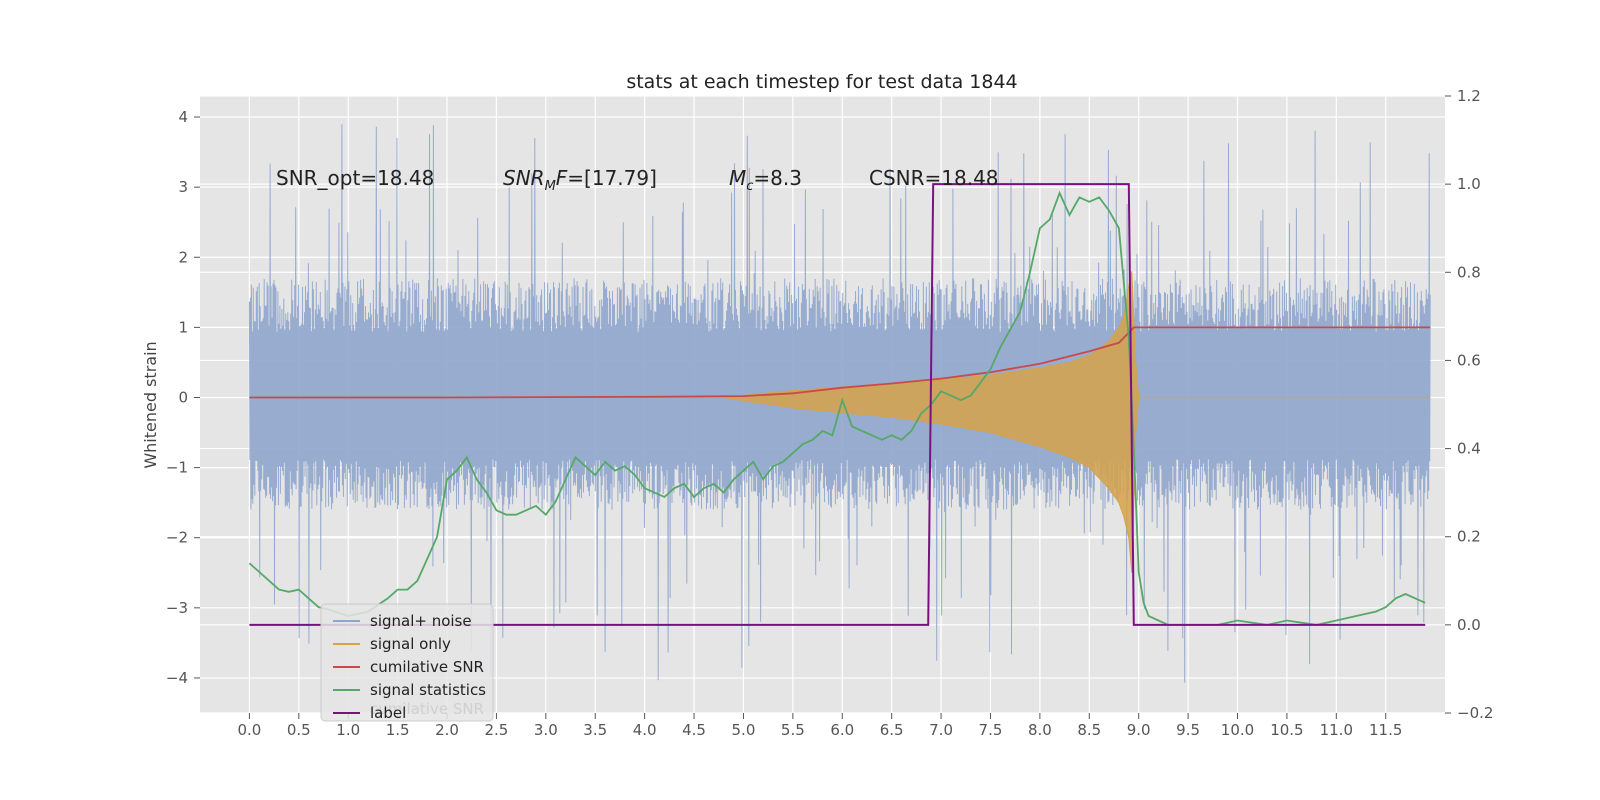 This screenshot has width=1600, height=800. What do you see at coordinates (546, 730) in the screenshot?
I see `x-tick-label: 3.0` at bounding box center [546, 730].